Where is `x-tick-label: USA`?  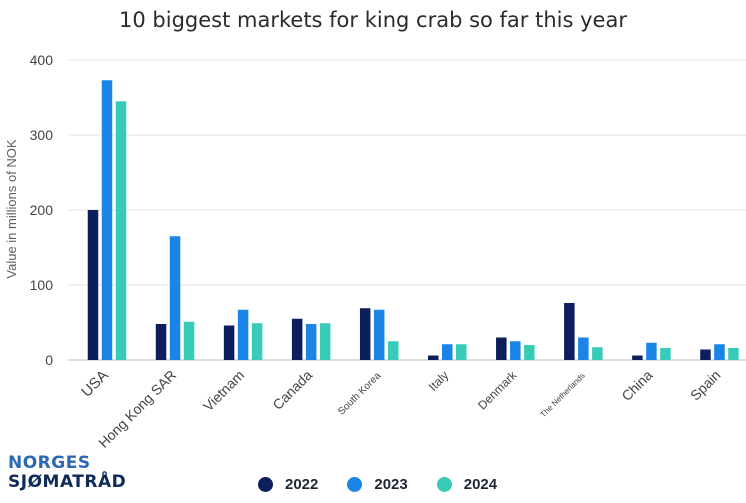 x-tick-label: USA is located at coordinates (95, 384).